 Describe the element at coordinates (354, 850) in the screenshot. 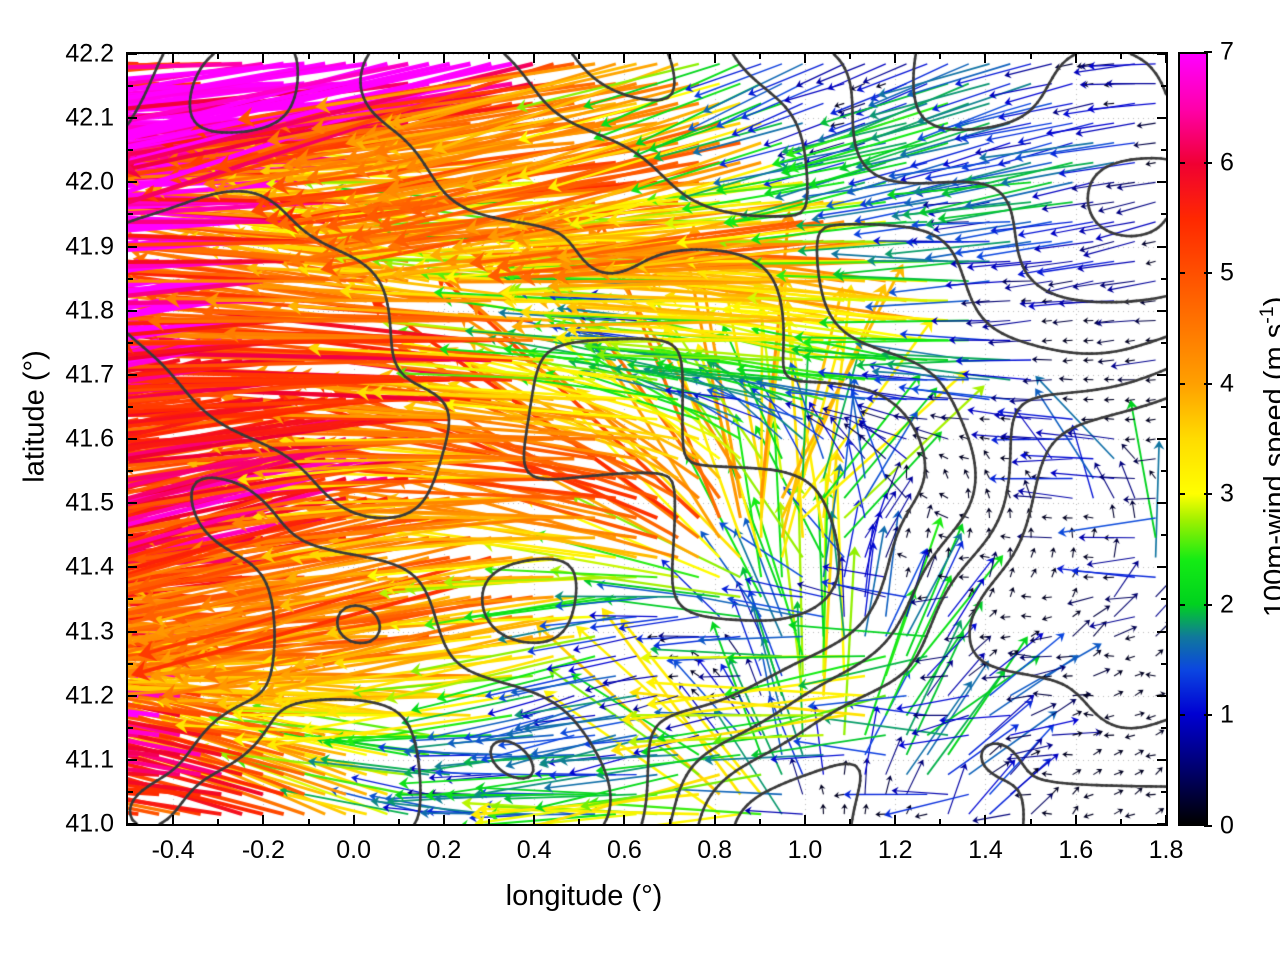

I see `x-tick-label: 0.0` at that location.